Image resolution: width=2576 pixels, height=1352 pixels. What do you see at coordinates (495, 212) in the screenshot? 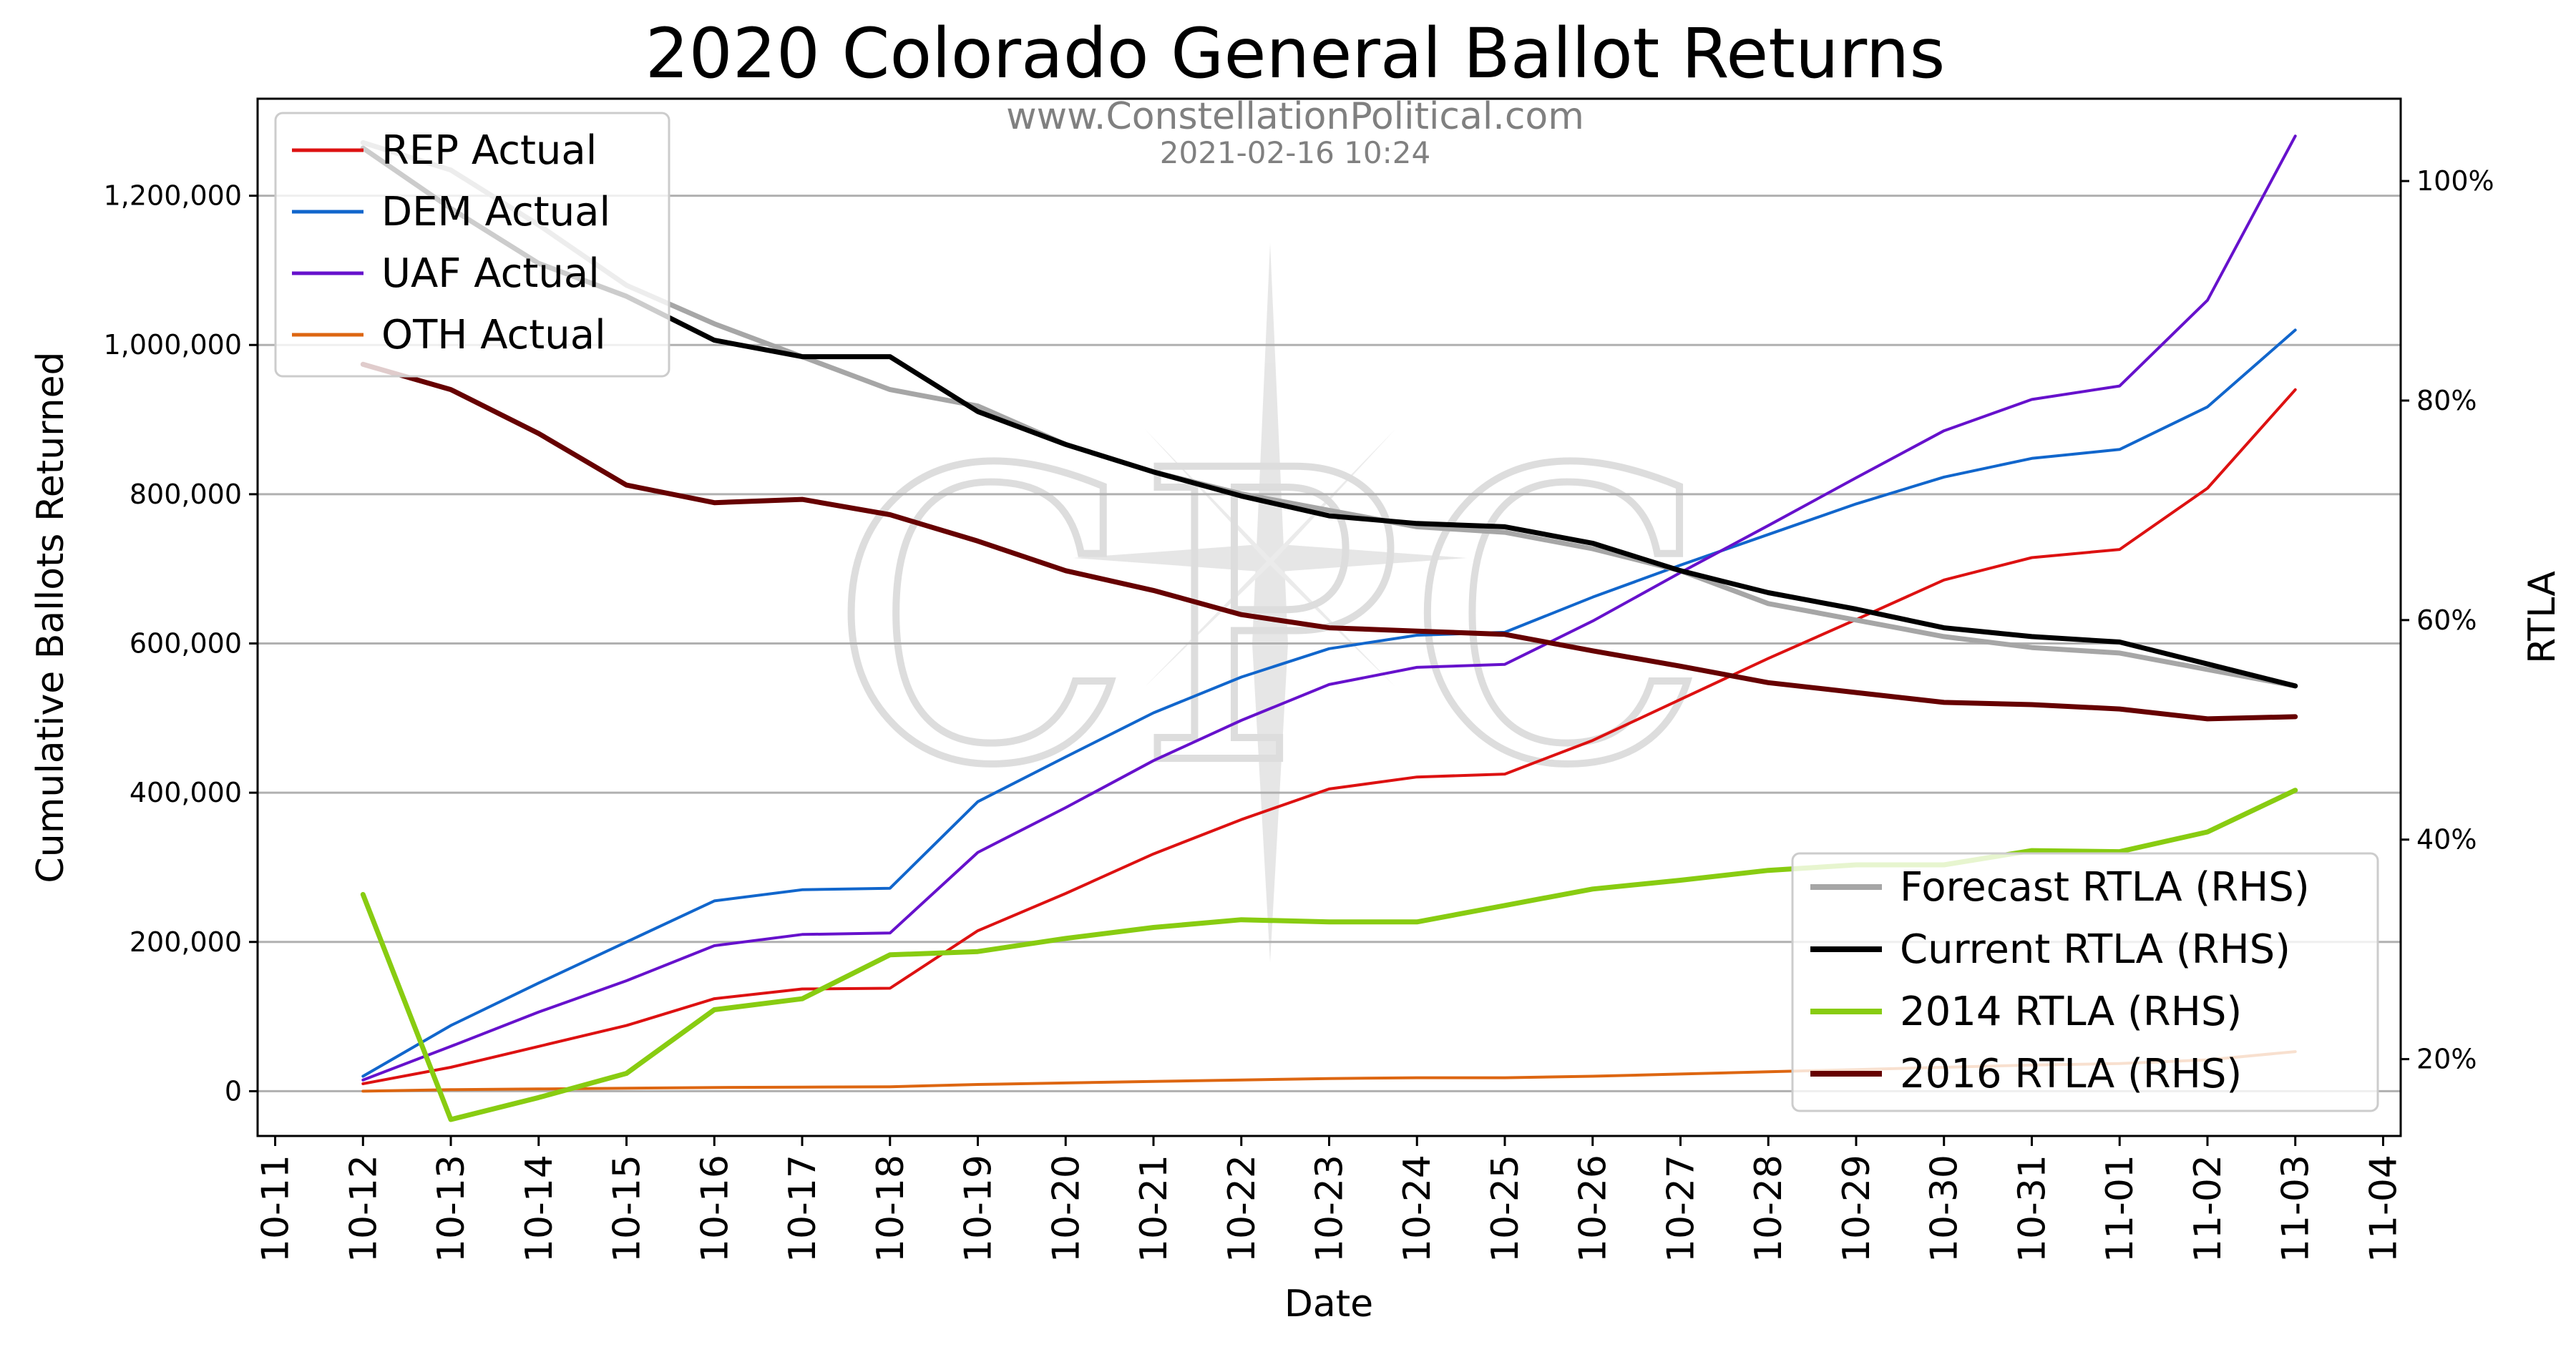
I see `legend-label: DEM Actual` at bounding box center [495, 212].